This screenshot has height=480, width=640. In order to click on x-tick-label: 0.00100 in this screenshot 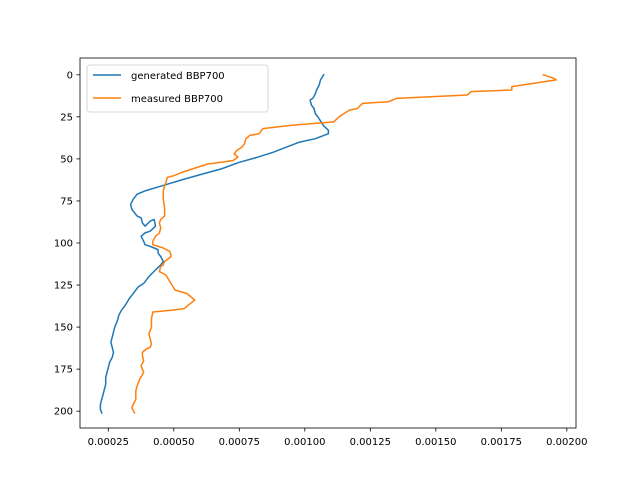, I will do `click(304, 442)`.